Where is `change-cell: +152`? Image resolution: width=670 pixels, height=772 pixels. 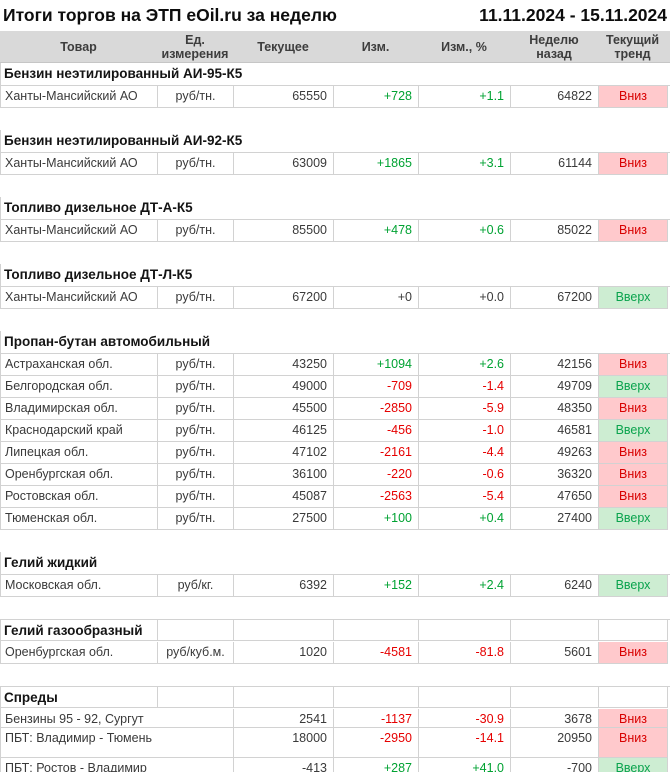 change-cell: +152 is located at coordinates (376, 586).